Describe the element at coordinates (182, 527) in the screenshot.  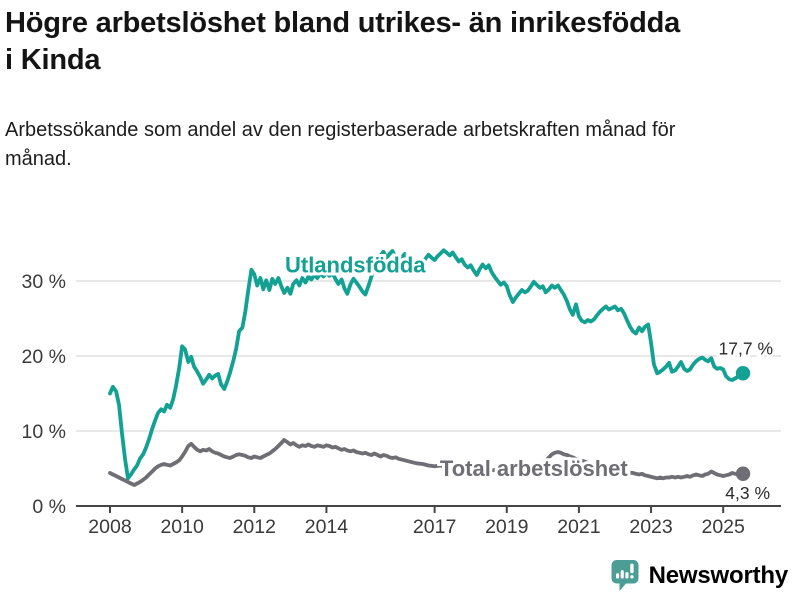
I see `x-tick-label-2010: 2010` at that location.